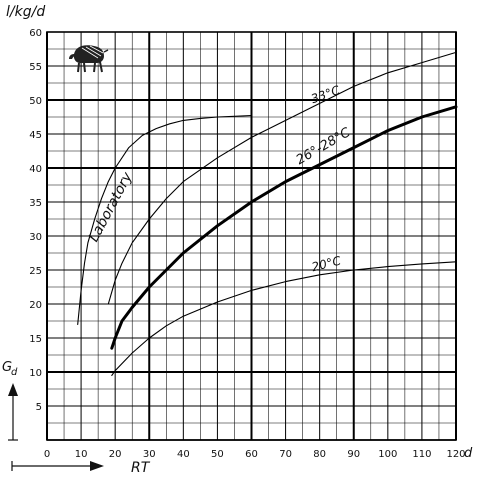  Describe the element at coordinates (35, 135) in the screenshot. I see `y-tick-label: 45` at that location.